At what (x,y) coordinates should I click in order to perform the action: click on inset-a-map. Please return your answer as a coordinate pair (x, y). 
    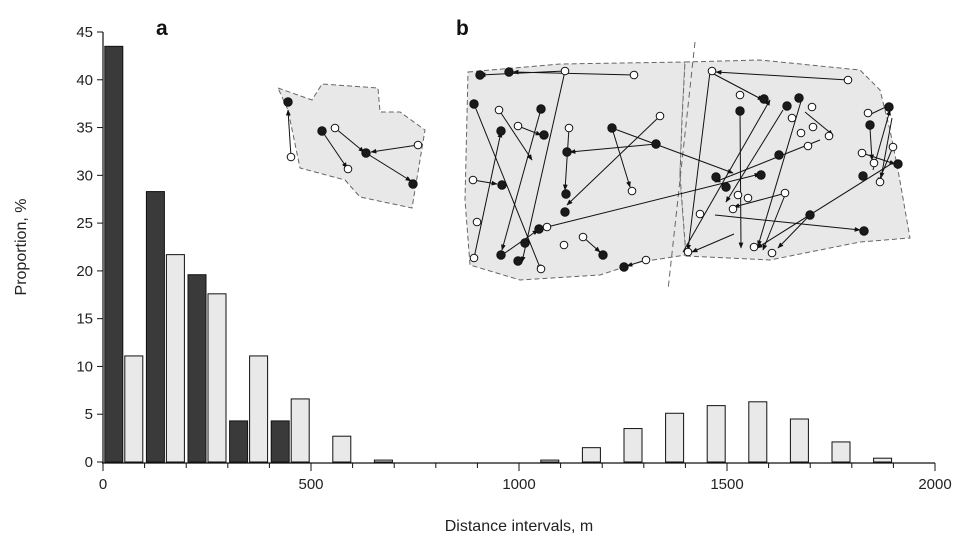
    Looking at the image, I should click on (351, 146).